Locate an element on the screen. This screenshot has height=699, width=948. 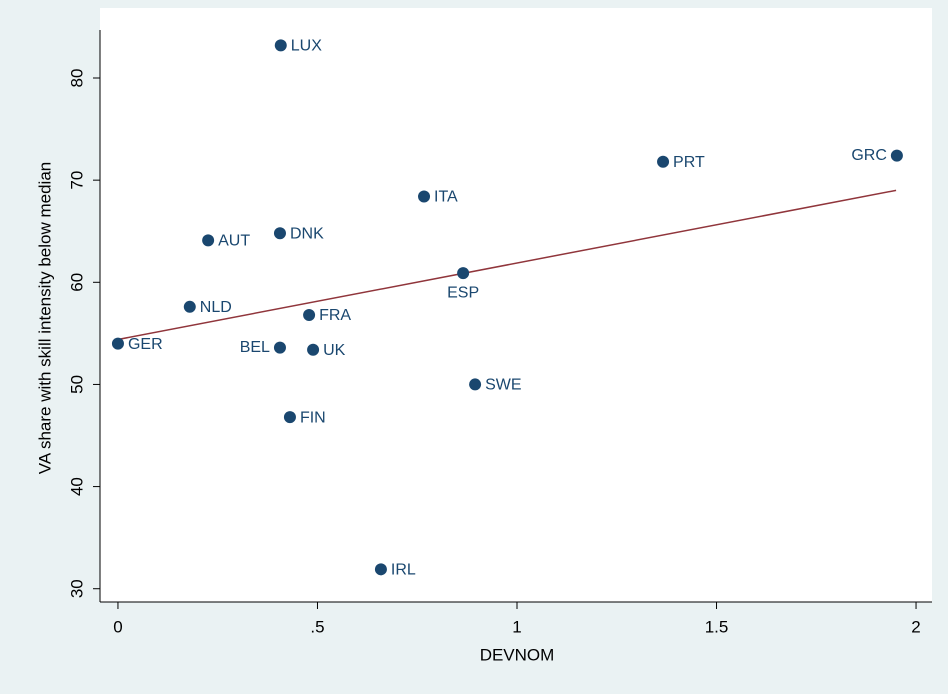
point-label: GER is located at coordinates (145, 344).